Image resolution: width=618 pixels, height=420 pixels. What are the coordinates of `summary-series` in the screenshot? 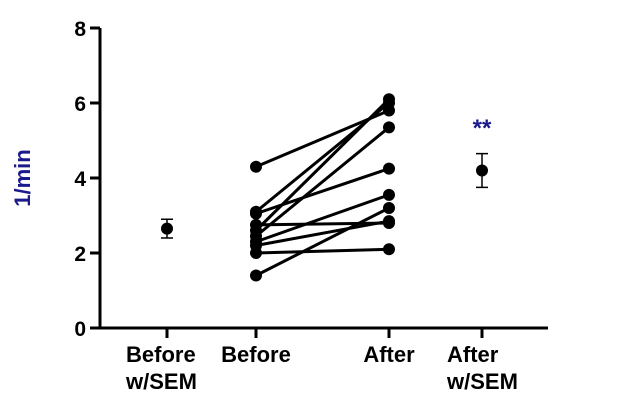 It's located at (324, 195).